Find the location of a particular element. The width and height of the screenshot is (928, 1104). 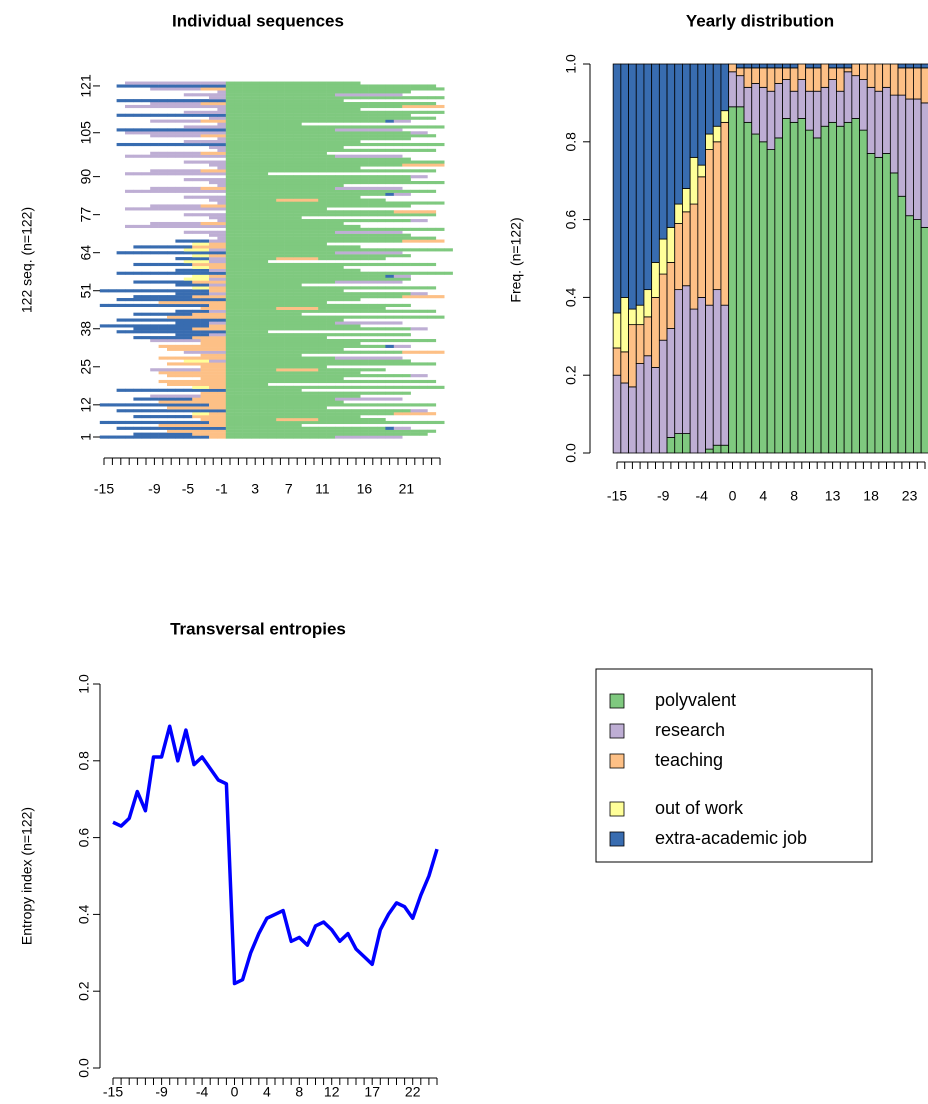

x-tick-label: 22 is located at coordinates (413, 1092).